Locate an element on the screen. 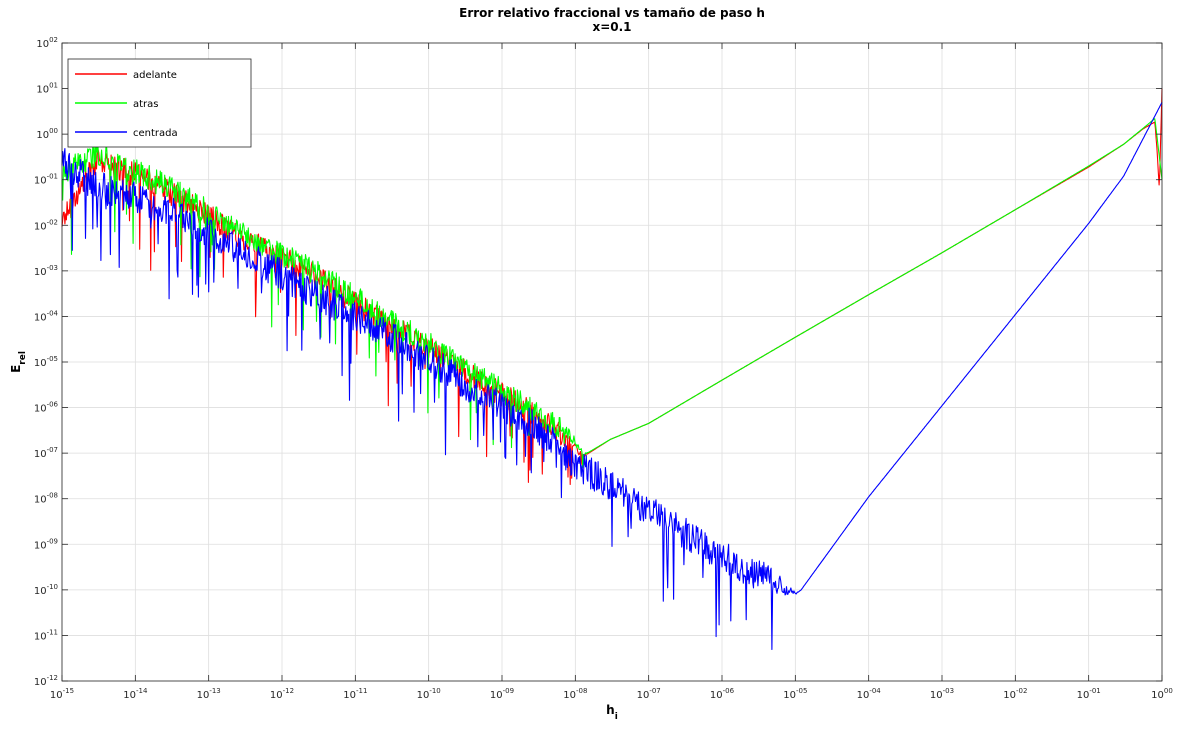 This screenshot has height=729, width=1191. y-tick-label: 10-11 is located at coordinates (46, 635).